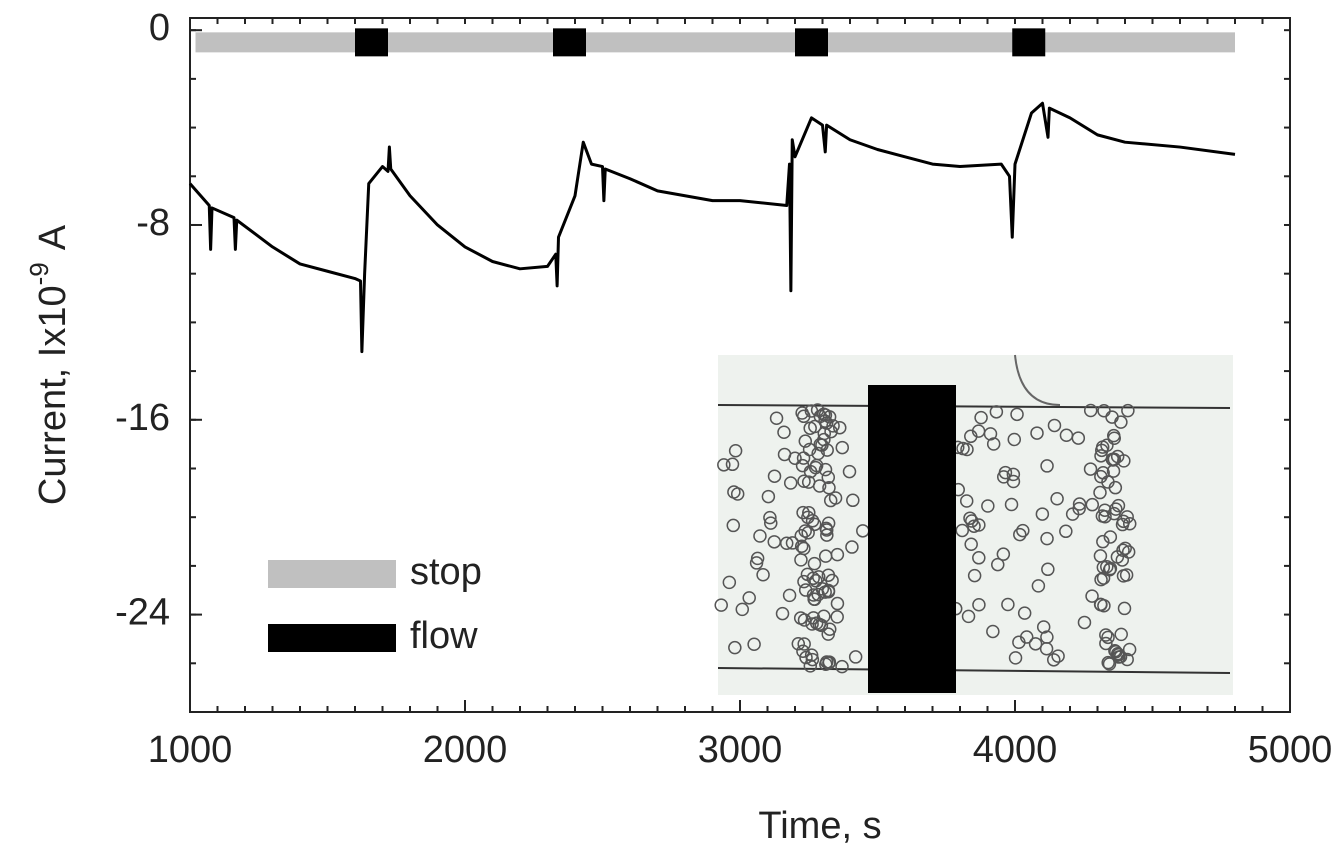  What do you see at coordinates (819, 826) in the screenshot?
I see `x-axis-label: Time, s` at bounding box center [819, 826].